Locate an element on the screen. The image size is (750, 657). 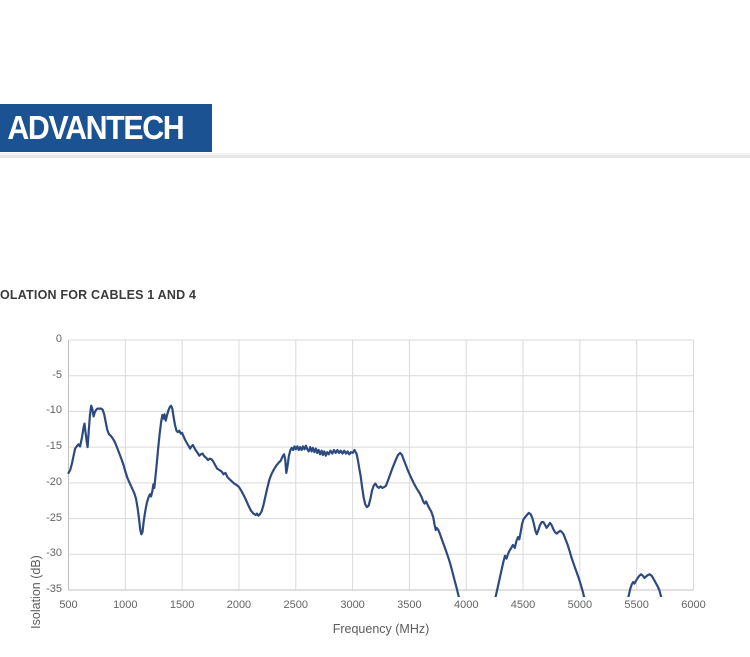
header-divider is located at coordinates (375, 156).